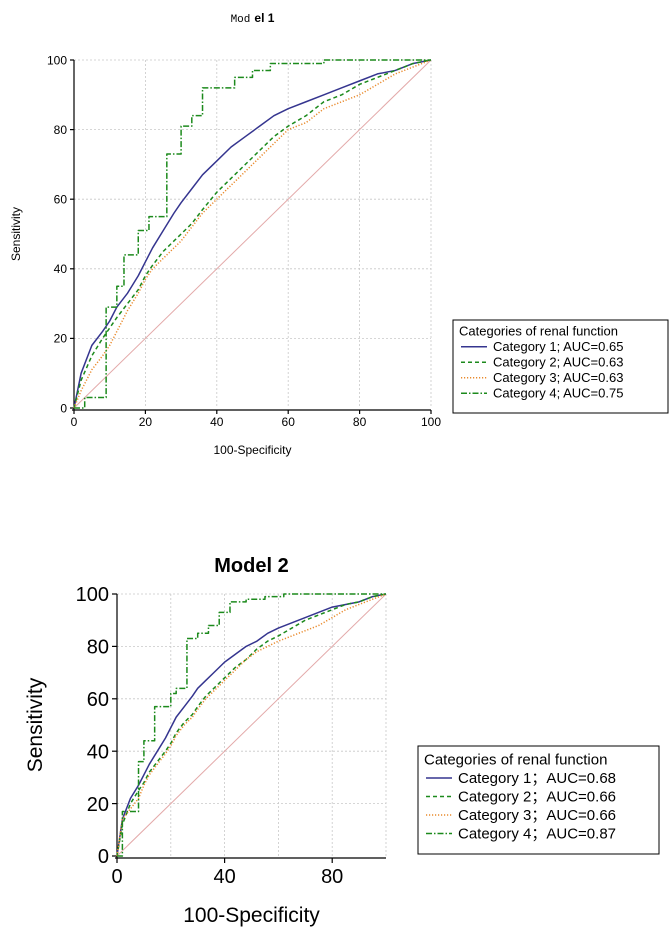  Describe the element at coordinates (537, 778) in the screenshot. I see `legend-entry: Category 1；AUC=0.68` at that location.